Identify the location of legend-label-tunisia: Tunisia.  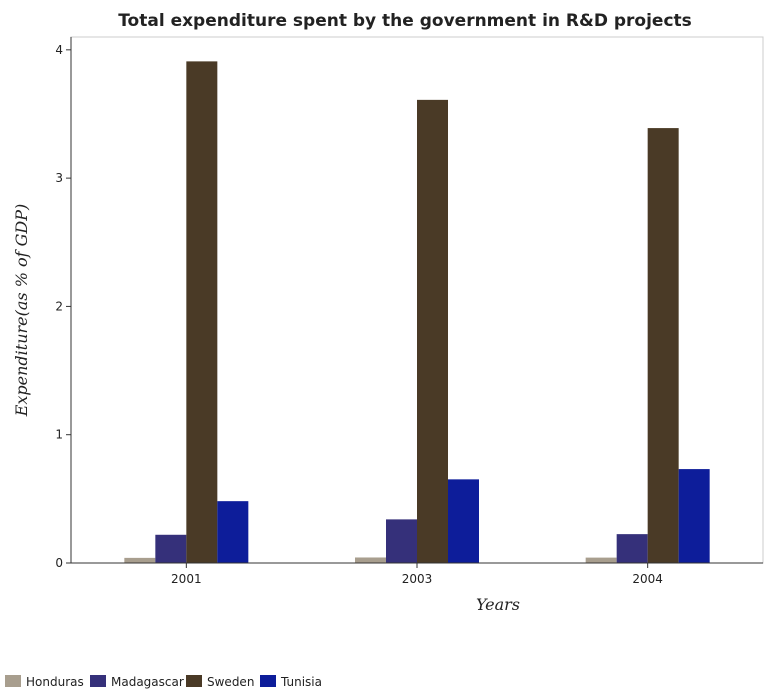
(301, 682).